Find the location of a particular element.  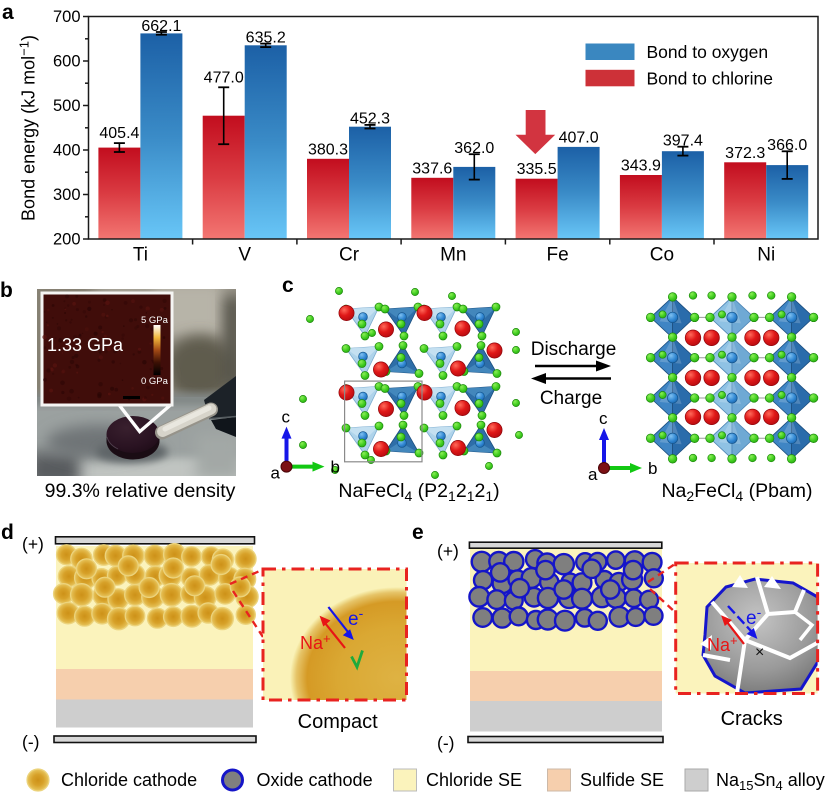

svg-text: 362.0 is located at coordinates (474, 148).